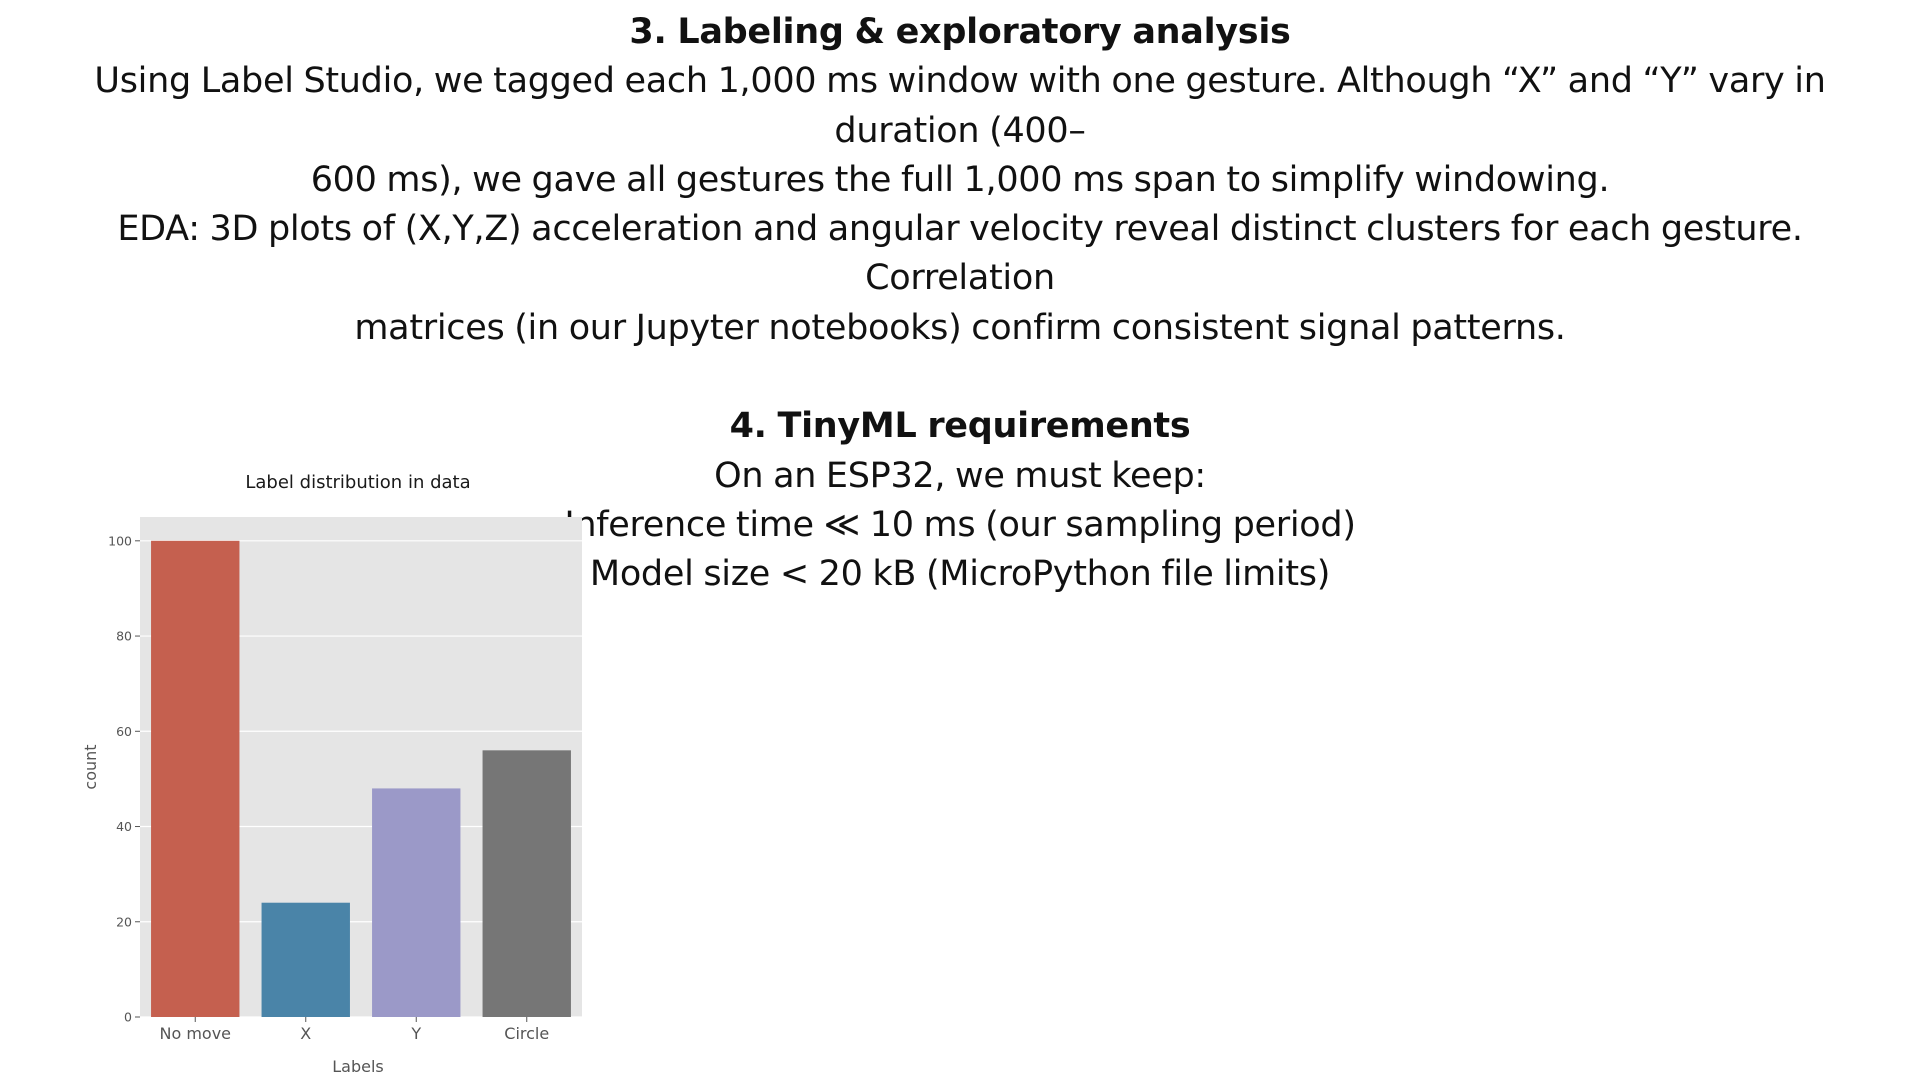  What do you see at coordinates (960, 475) in the screenshot?
I see `section4-line: On an ESP32, we must keep:` at bounding box center [960, 475].